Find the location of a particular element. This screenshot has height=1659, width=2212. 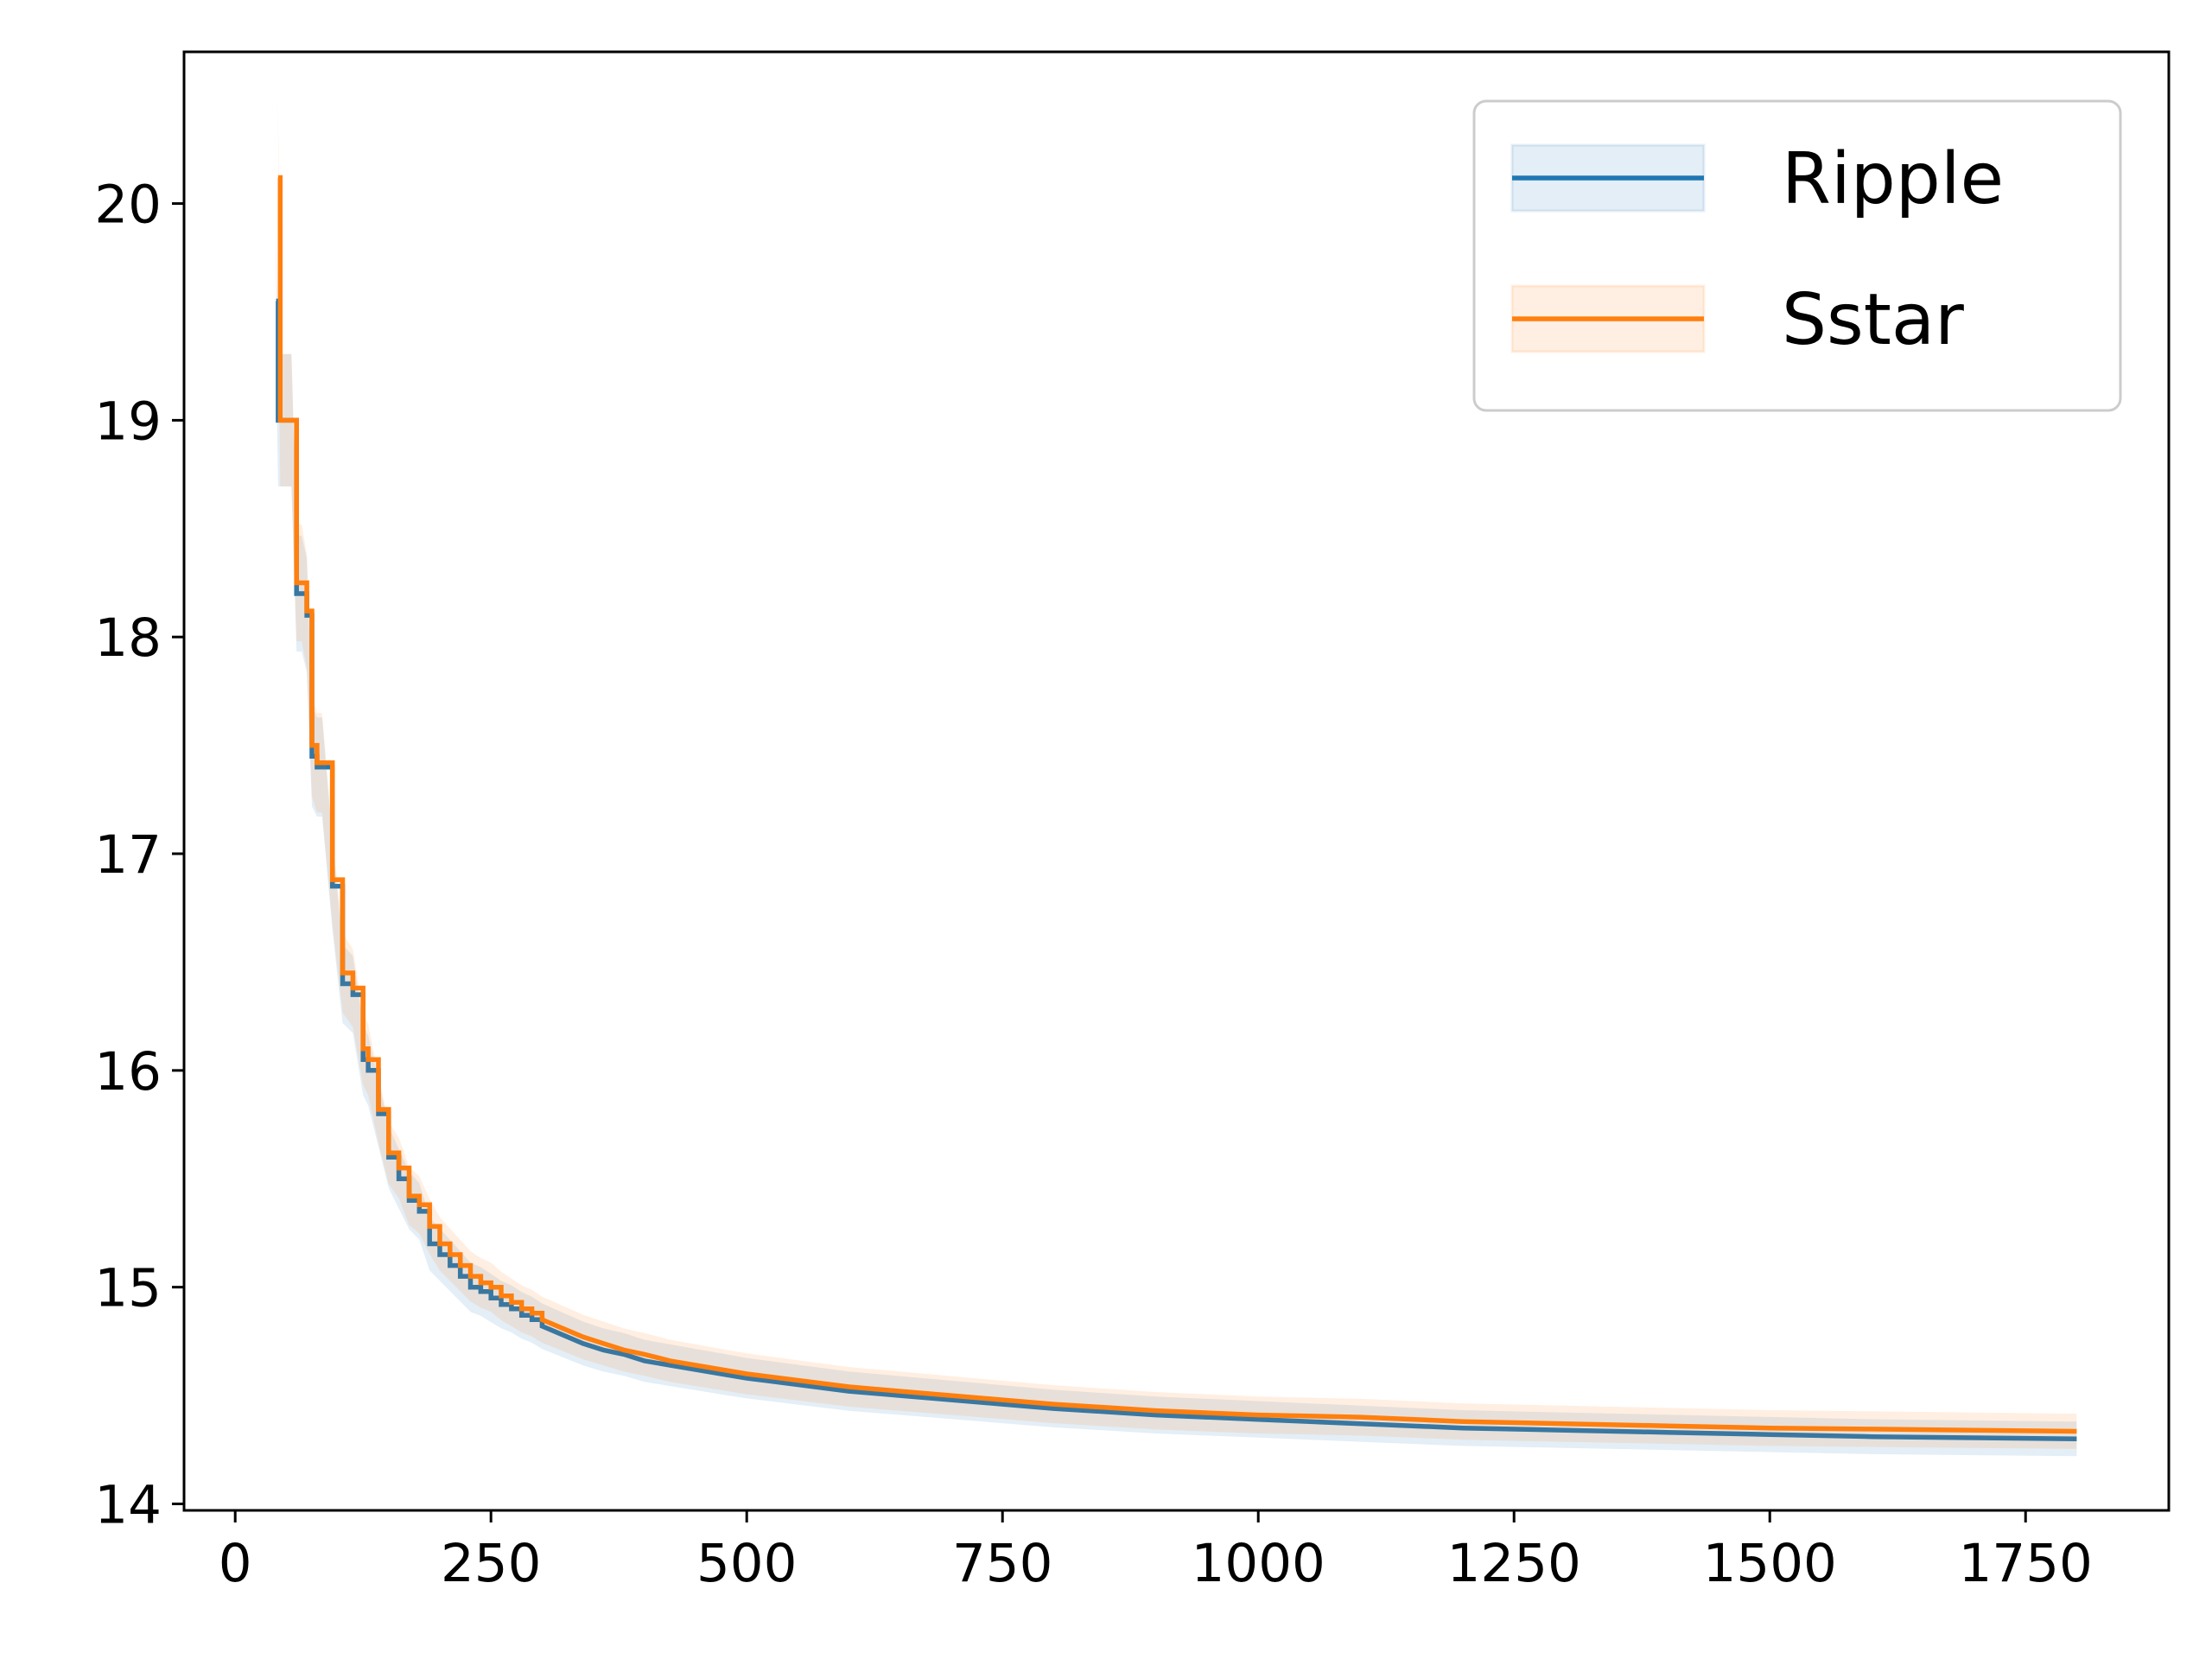

y-tick-label: 19 is located at coordinates (128, 421).